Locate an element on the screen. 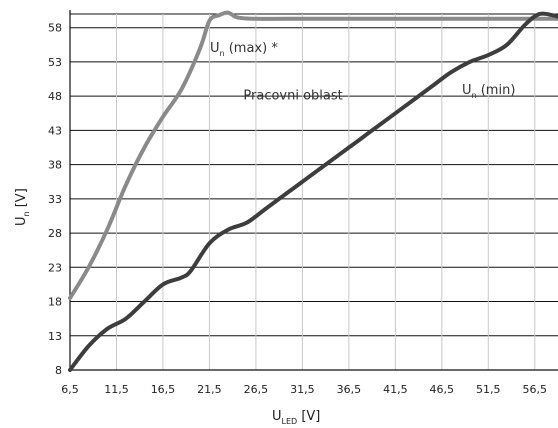 Image resolution: width=558 pixels, height=428 pixels. y-tick-label: 8 is located at coordinates (58, 370).